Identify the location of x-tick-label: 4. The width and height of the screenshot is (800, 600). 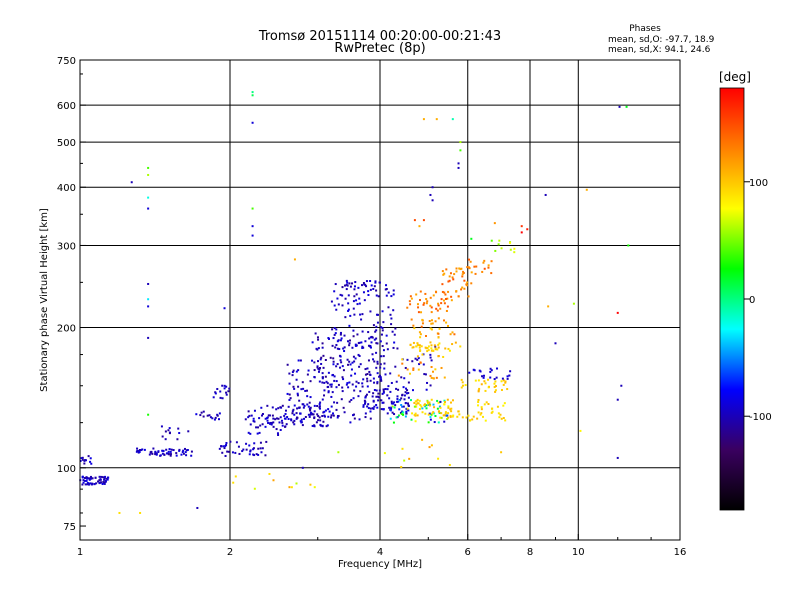
(380, 552).